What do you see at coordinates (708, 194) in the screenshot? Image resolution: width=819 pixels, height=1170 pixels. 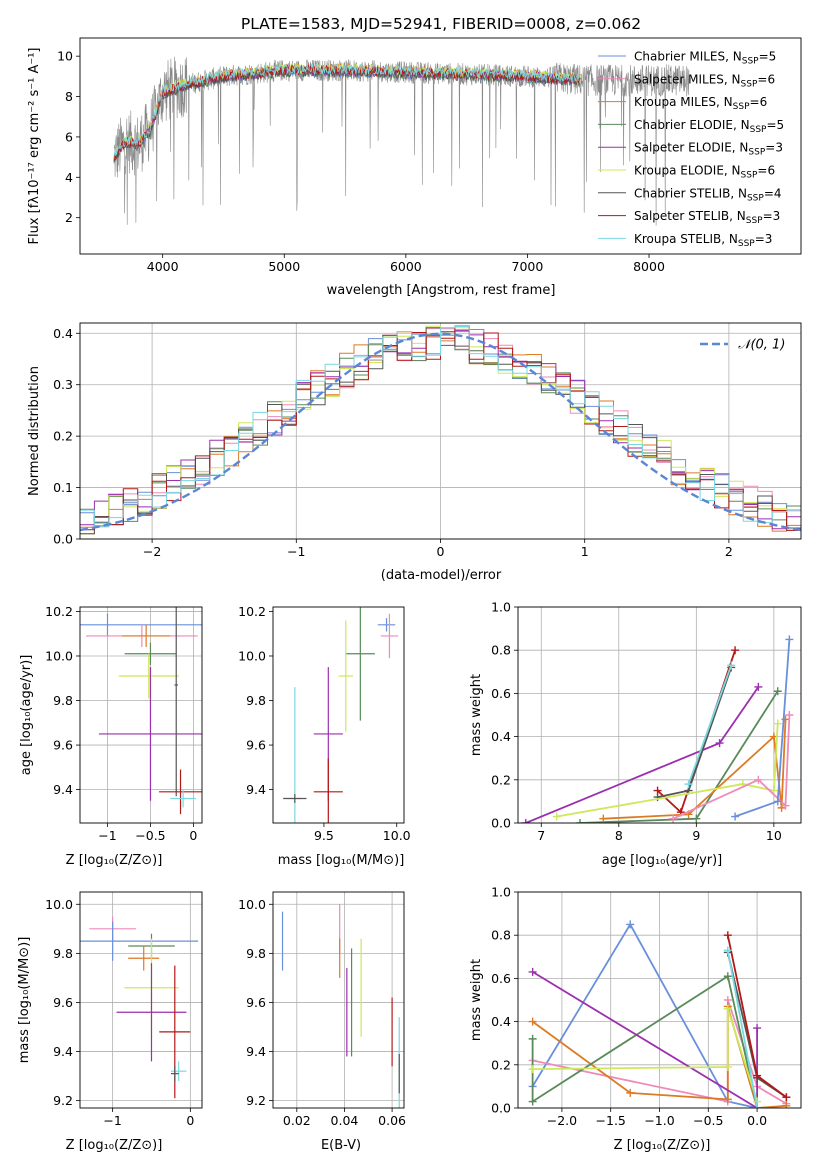 I see `legend-label: Chabrier STELIB, NSSP=4` at bounding box center [708, 194].